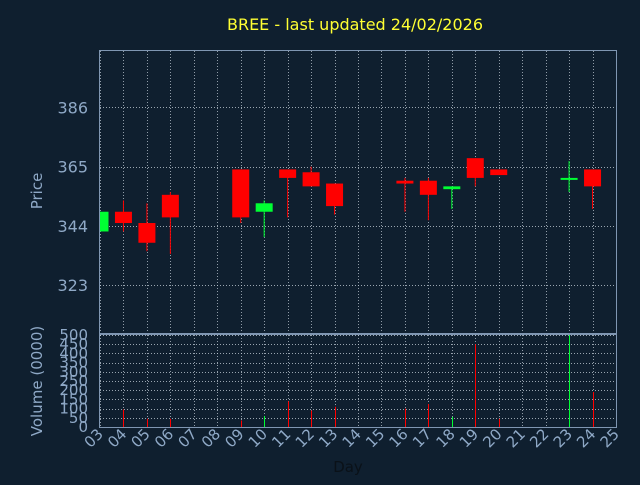 The height and width of the screenshot is (485, 640). I want to click on x-tick-label: 18, so click(445, 438).